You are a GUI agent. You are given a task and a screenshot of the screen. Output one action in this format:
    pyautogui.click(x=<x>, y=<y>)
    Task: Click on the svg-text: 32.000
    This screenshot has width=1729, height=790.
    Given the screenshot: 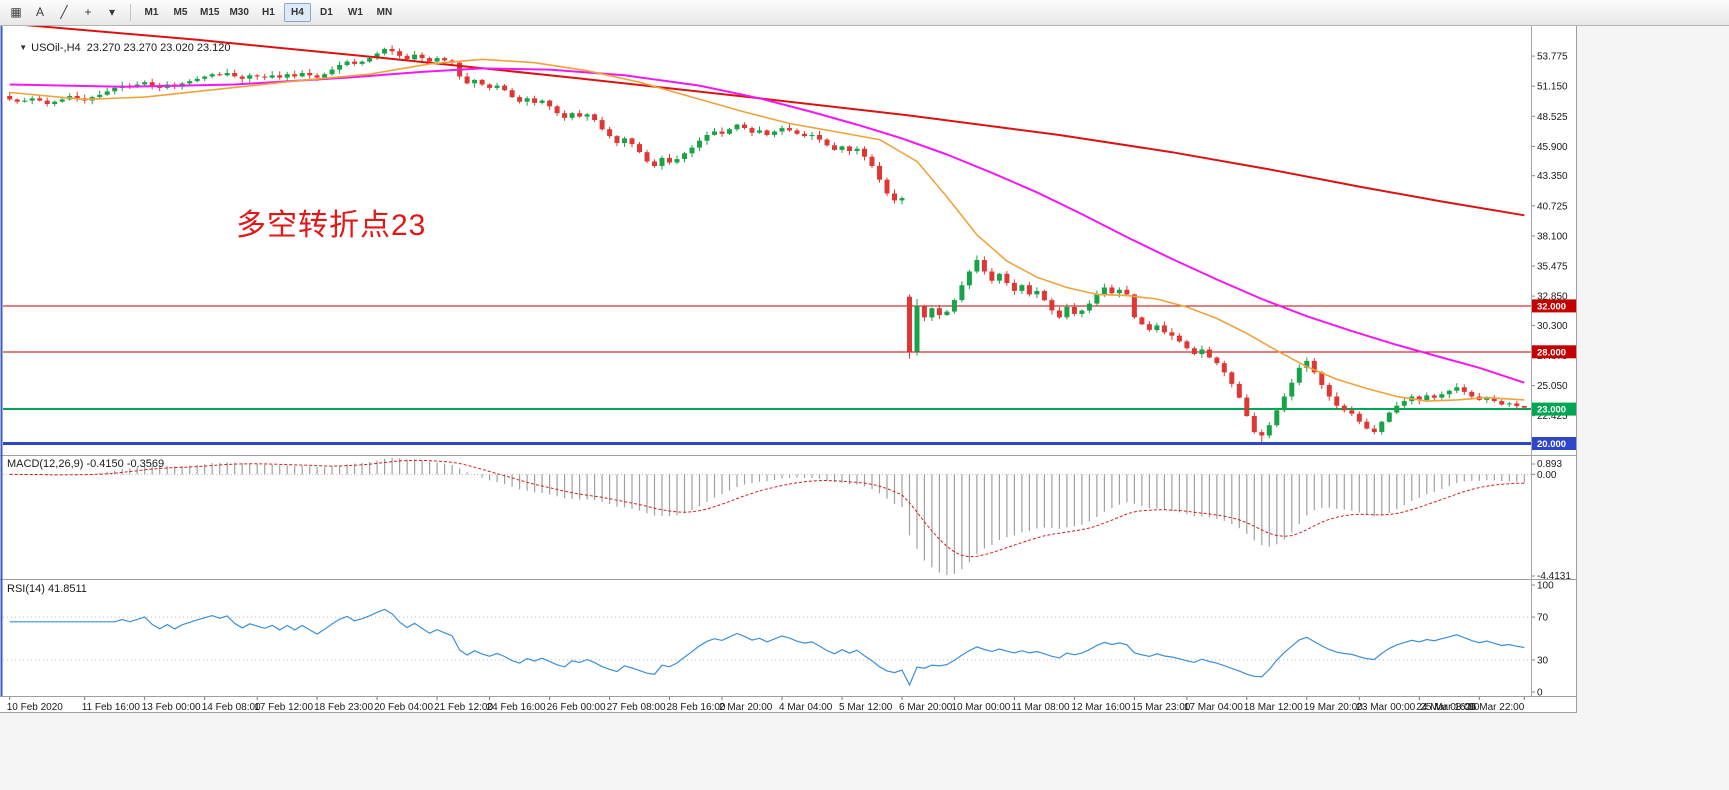 What is the action you would take?
    pyautogui.click(x=1551, y=306)
    